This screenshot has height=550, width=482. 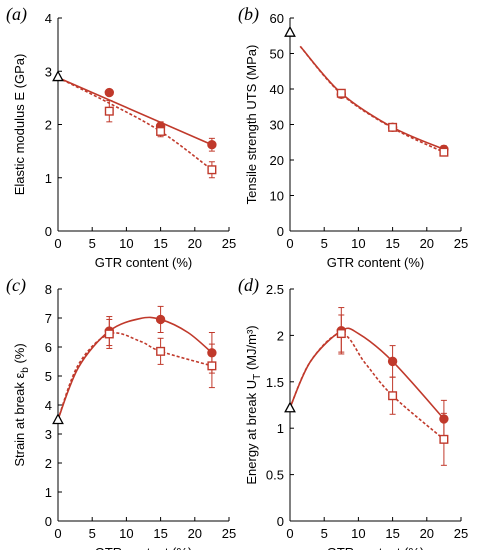 I want to click on y-tick-label: 60, so click(x=277, y=18).